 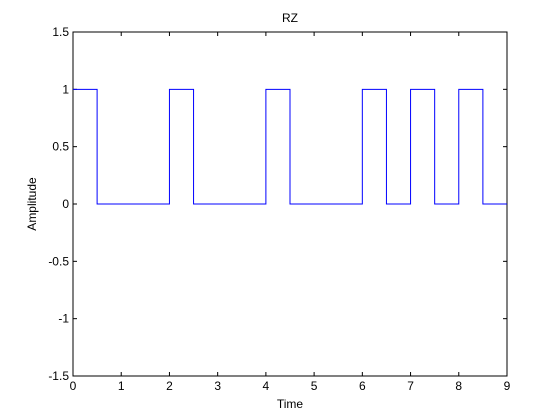 What do you see at coordinates (60, 147) in the screenshot?
I see `y-tick-label: 0.5` at bounding box center [60, 147].